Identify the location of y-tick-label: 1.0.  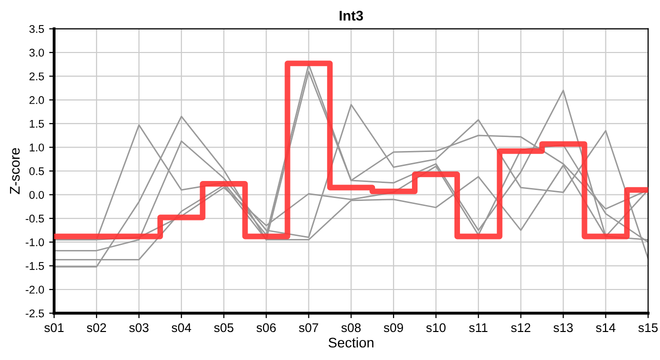
(37, 148).